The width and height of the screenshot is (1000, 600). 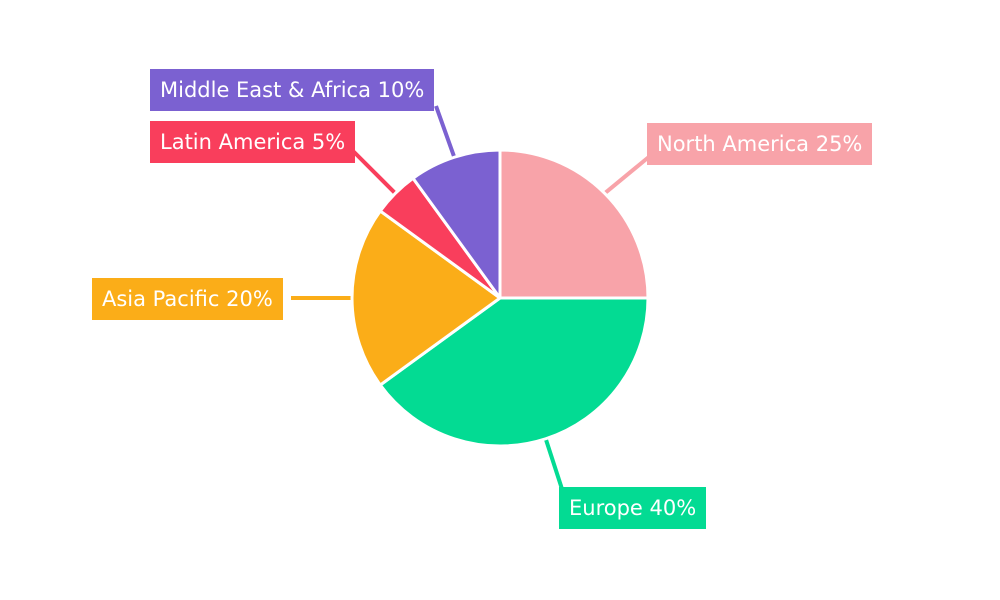 I want to click on label-middle-east-africa: Middle East & Africa 10%, so click(x=292, y=90).